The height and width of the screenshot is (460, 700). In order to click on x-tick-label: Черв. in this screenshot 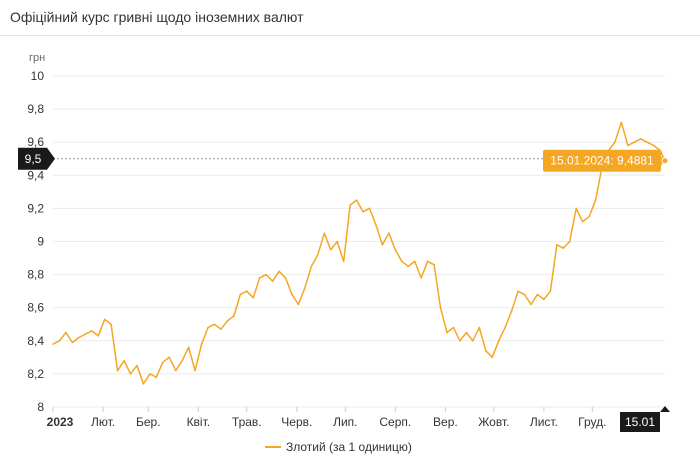, I will do `click(296, 422)`.